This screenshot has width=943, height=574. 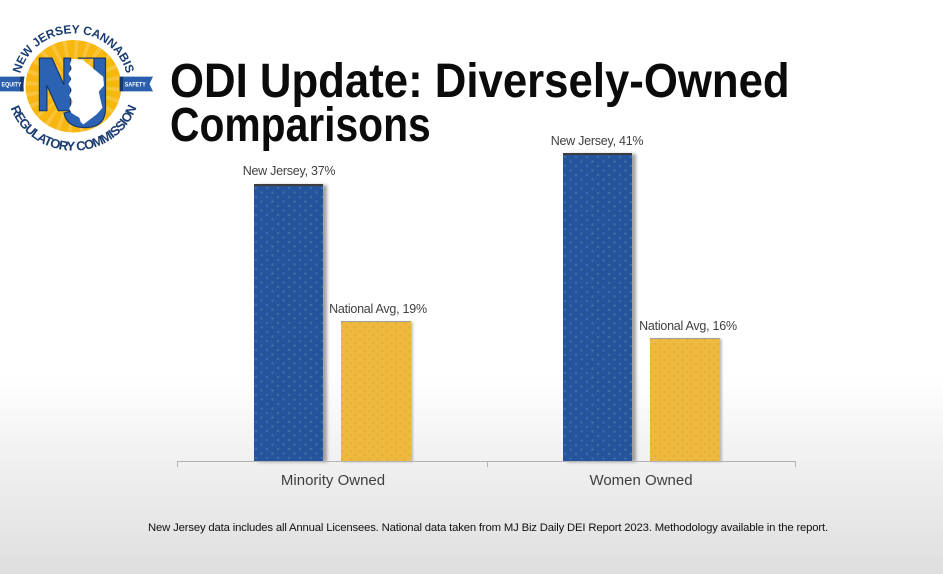 What do you see at coordinates (136, 85) in the screenshot?
I see `svg-text: SAFETY` at bounding box center [136, 85].